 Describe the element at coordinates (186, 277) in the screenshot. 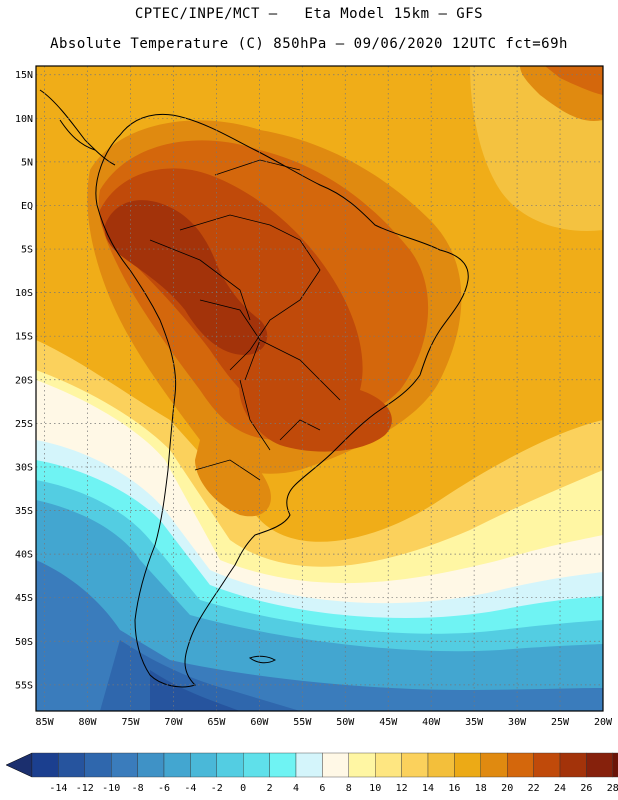

I see `field-land-darkred` at that location.